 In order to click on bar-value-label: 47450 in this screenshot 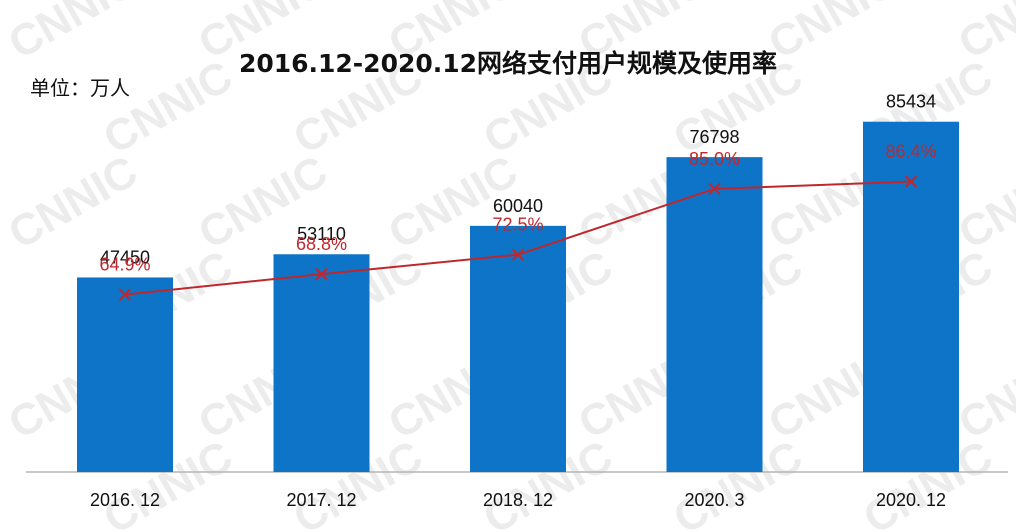, I will do `click(125, 257)`.